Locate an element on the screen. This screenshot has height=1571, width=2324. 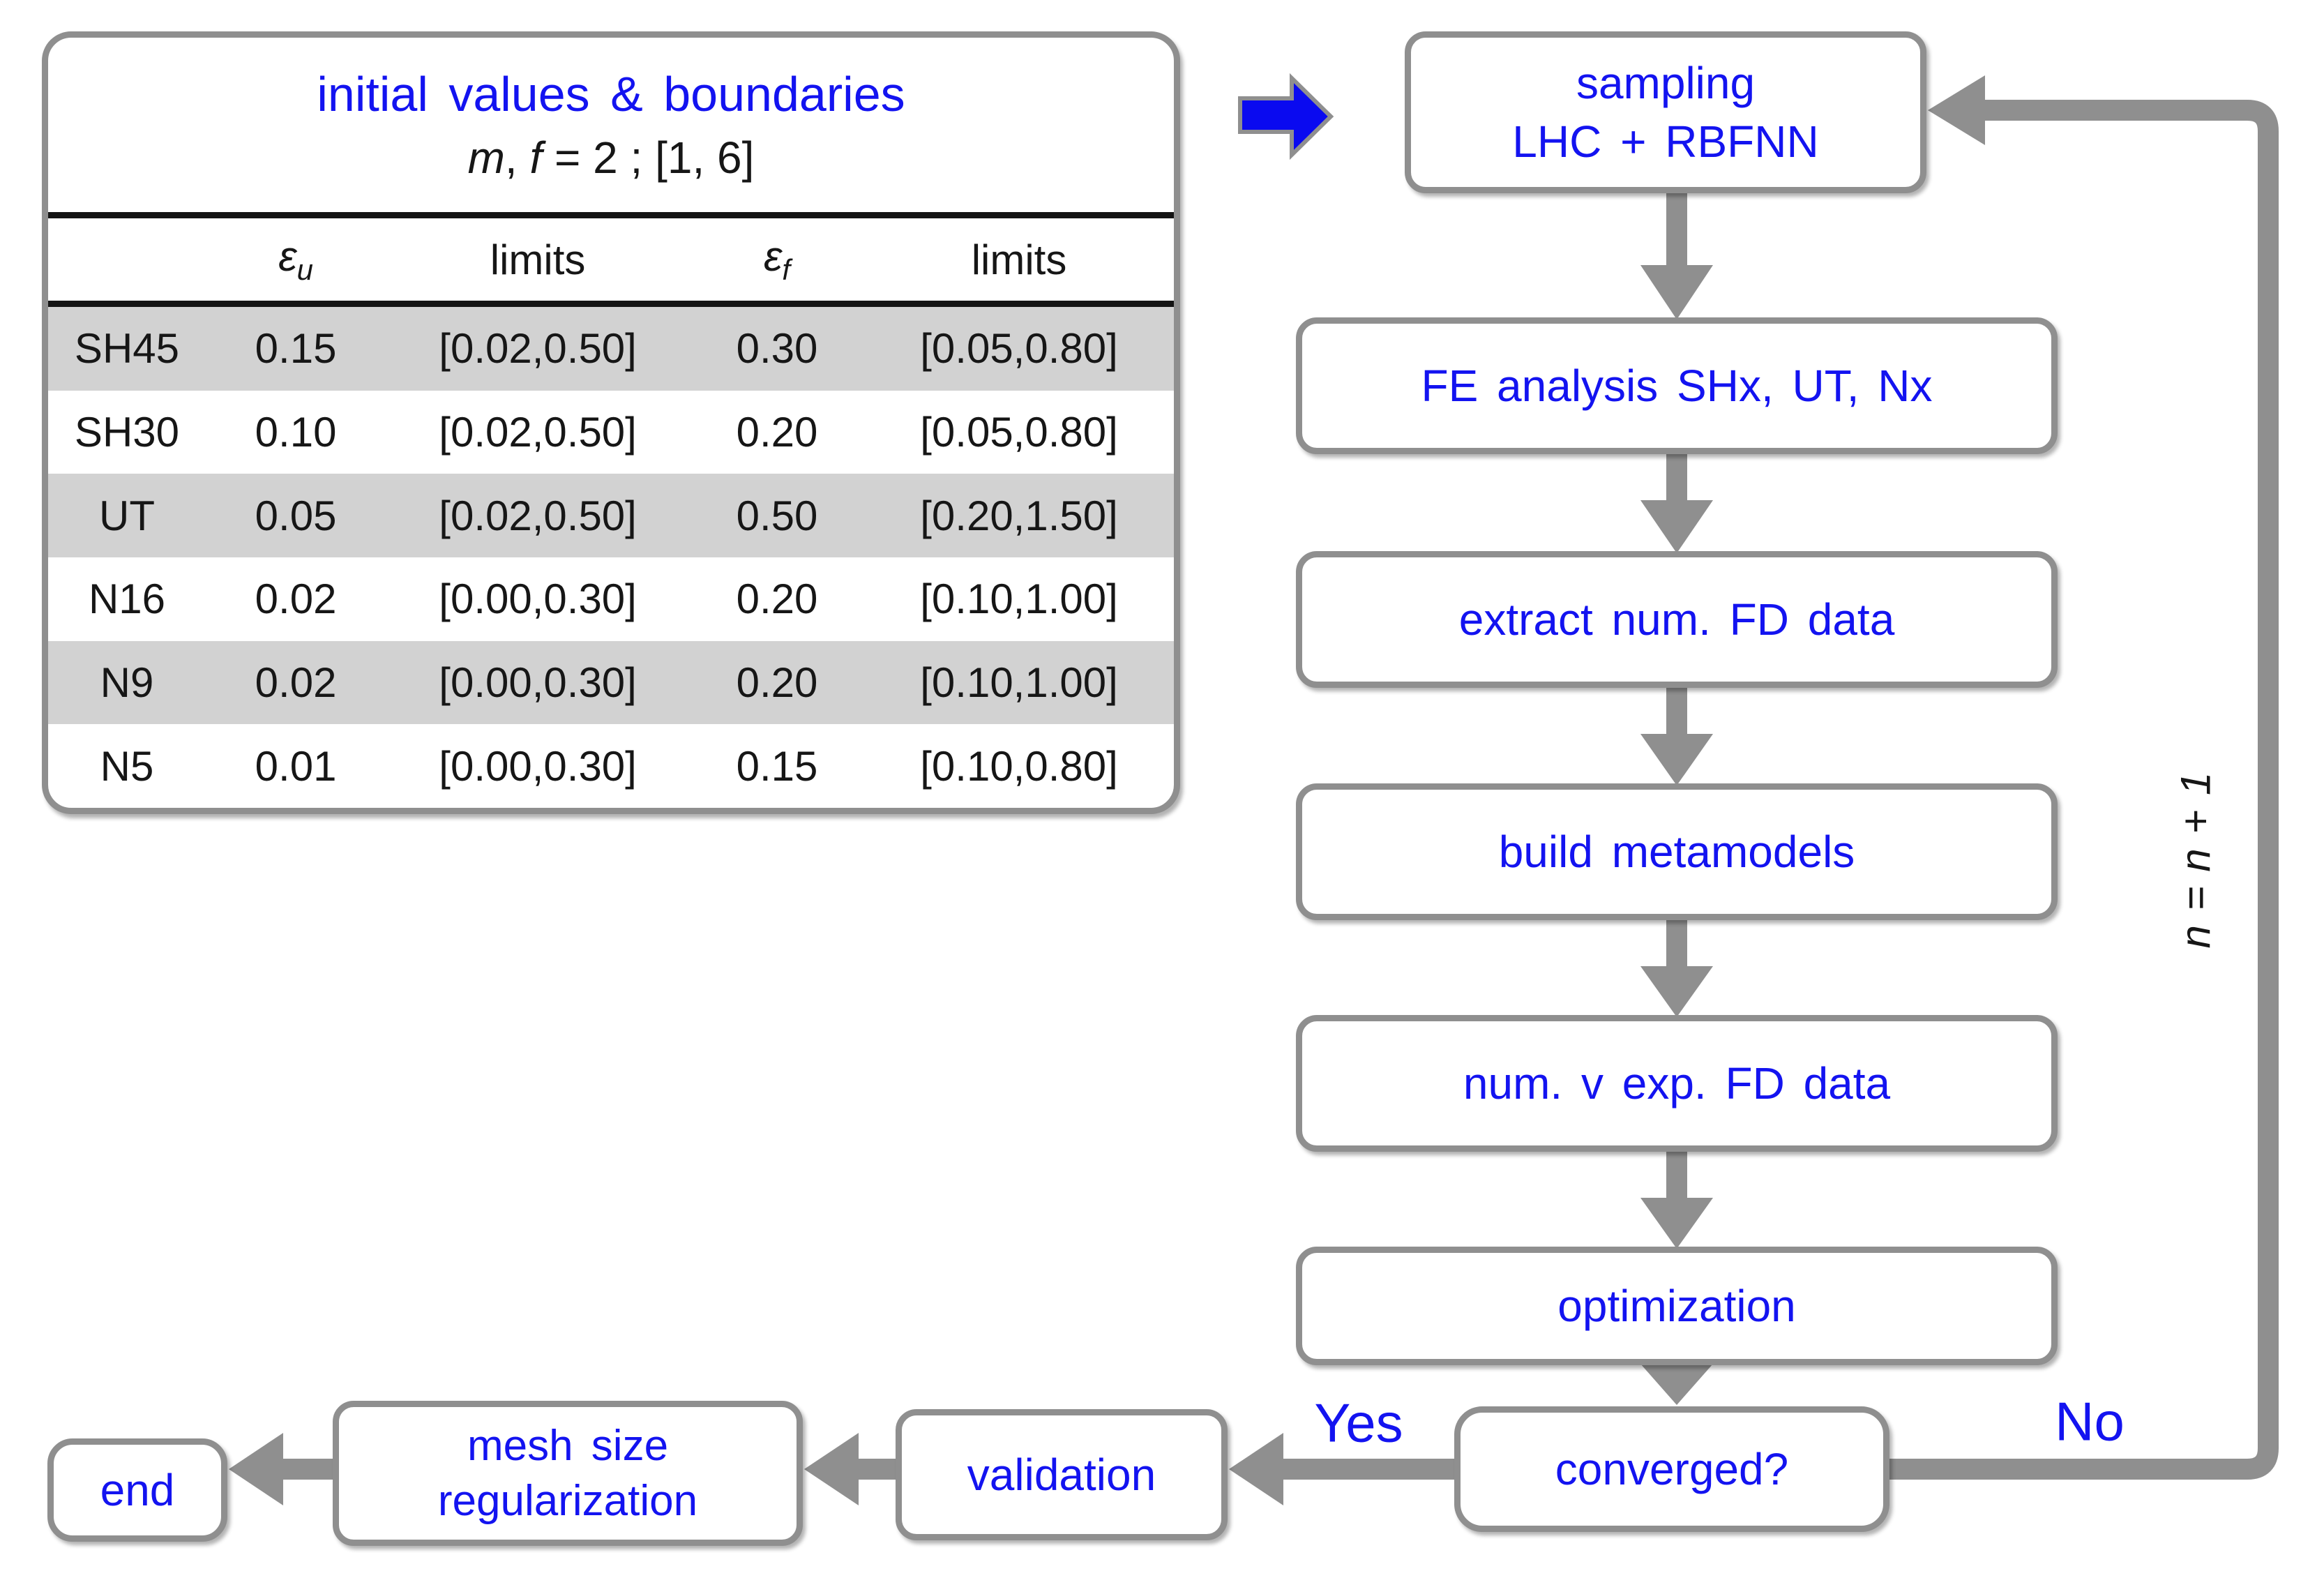
header-limits-u: limits is located at coordinates (538, 259).